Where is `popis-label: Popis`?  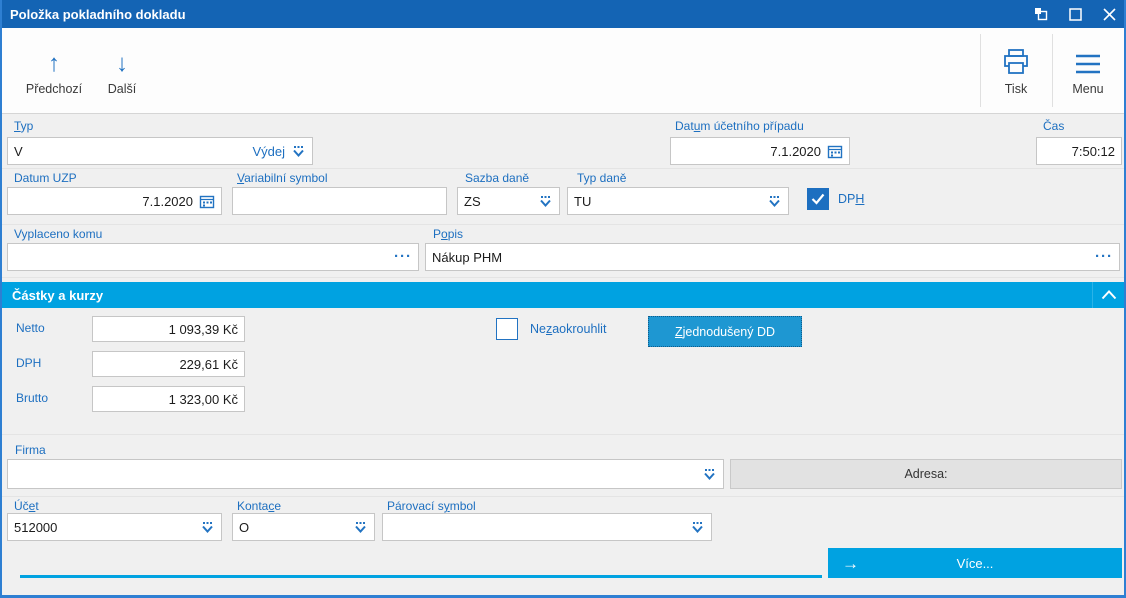
popis-label: Popis is located at coordinates (448, 234).